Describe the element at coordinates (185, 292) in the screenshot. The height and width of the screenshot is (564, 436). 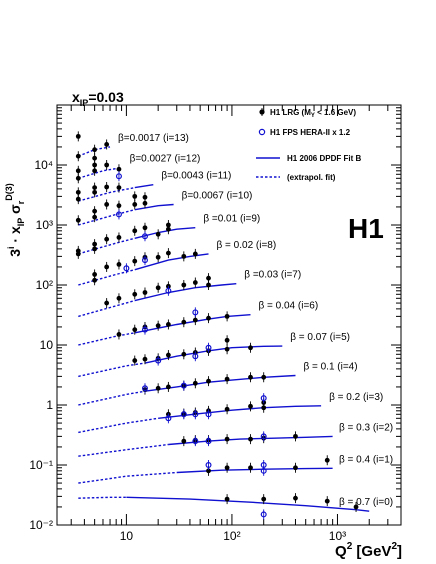
I see `fit-curve-i7` at that location.